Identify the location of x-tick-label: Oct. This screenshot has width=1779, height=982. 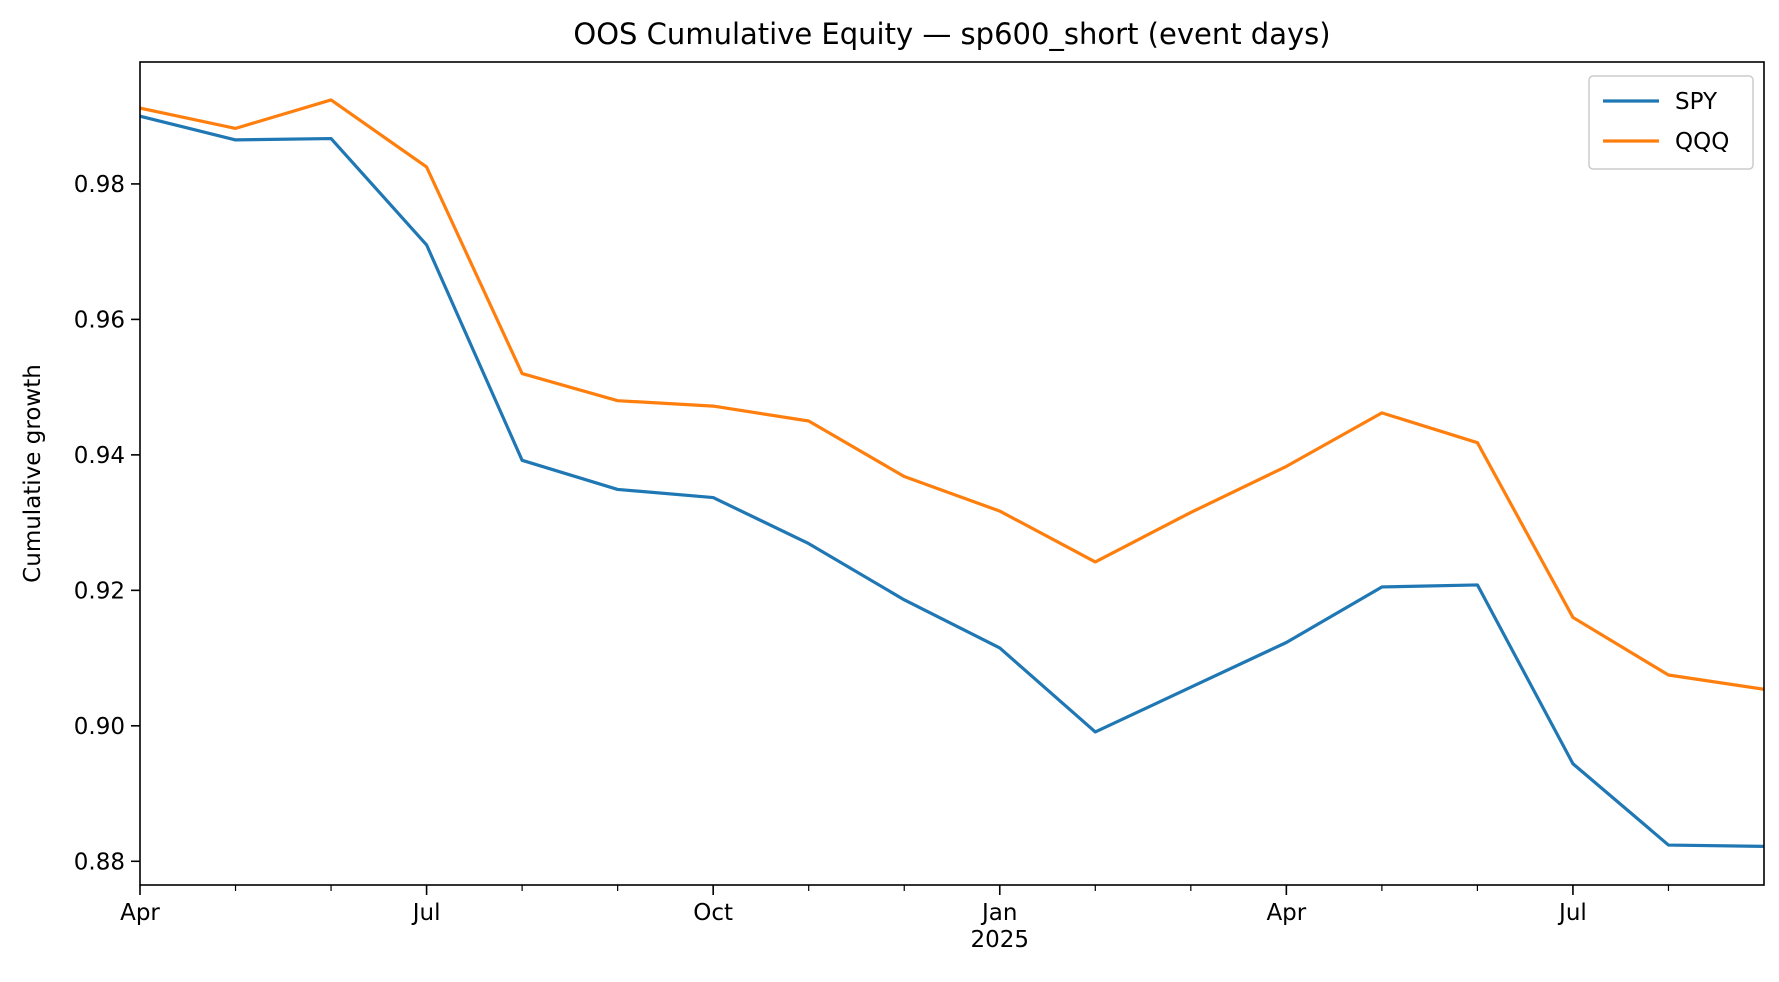
(713, 913).